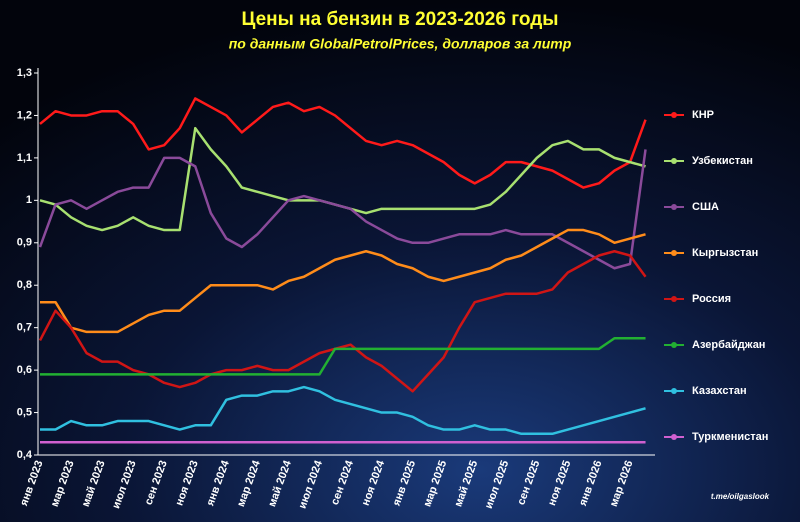 This screenshot has height=522, width=800. Describe the element at coordinates (399, 19) in the screenshot. I see `chart-title: Цены на бензин в 2023-2026 годы` at that location.